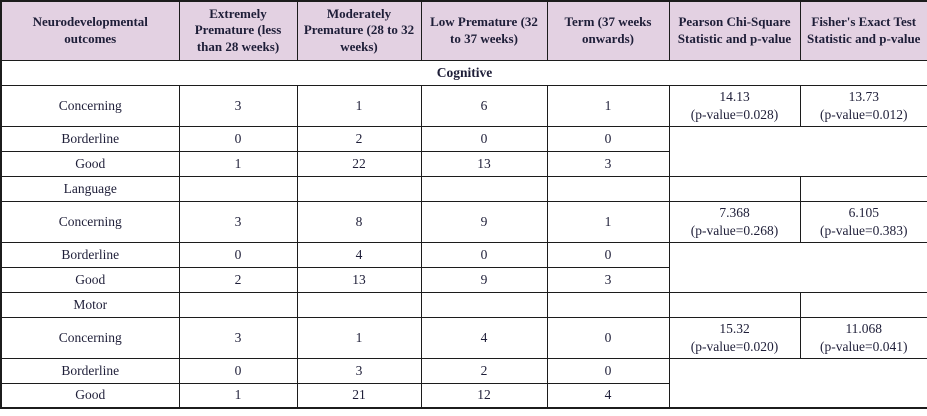 Image resolution: width=927 pixels, height=416 pixels. Describe the element at coordinates (863, 212) in the screenshot. I see `stat-value: 6.105` at that location.